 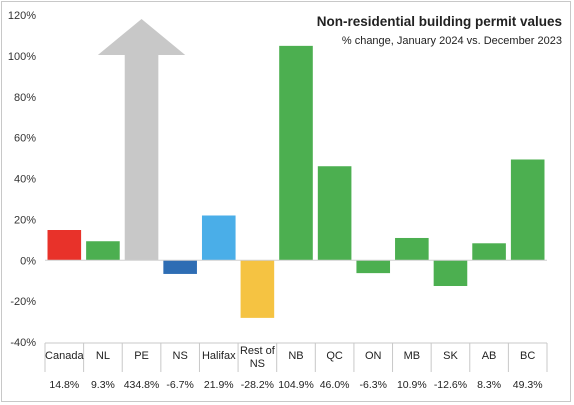 I want to click on bar-sk, so click(x=450, y=273).